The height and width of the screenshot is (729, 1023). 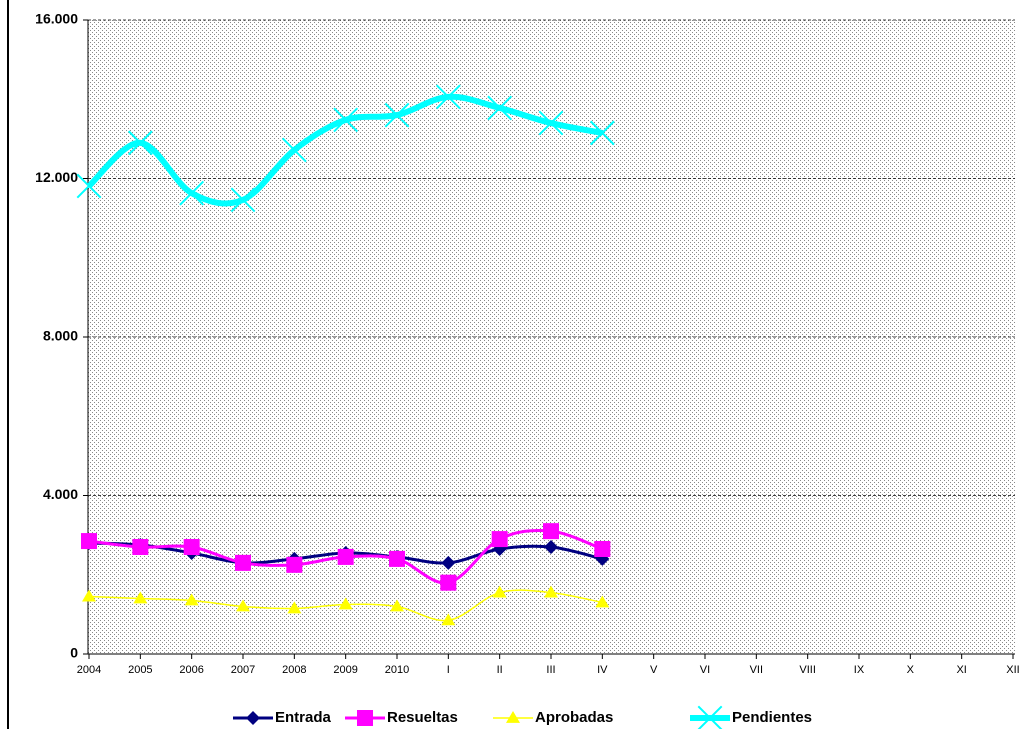 What do you see at coordinates (60, 494) in the screenshot?
I see `y-tick-label: 4.000` at bounding box center [60, 494].